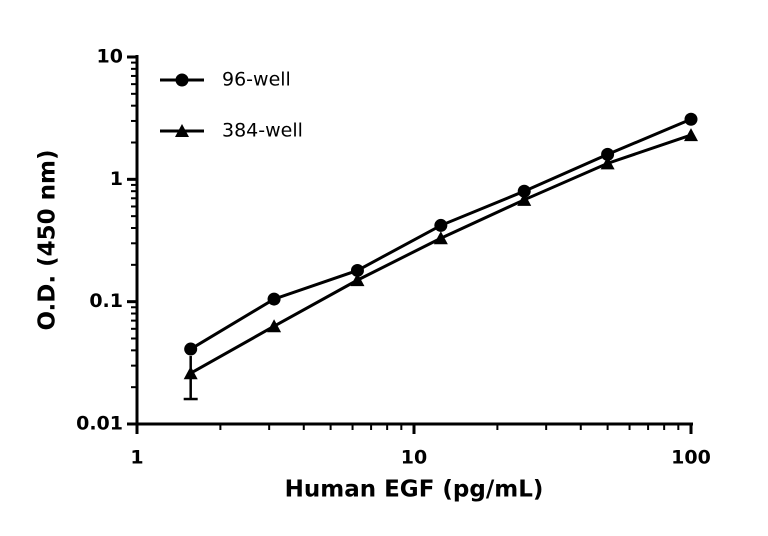 Image resolution: width=768 pixels, height=536 pixels. What do you see at coordinates (262, 131) in the screenshot?
I see `legend-label: 384-well` at bounding box center [262, 131].